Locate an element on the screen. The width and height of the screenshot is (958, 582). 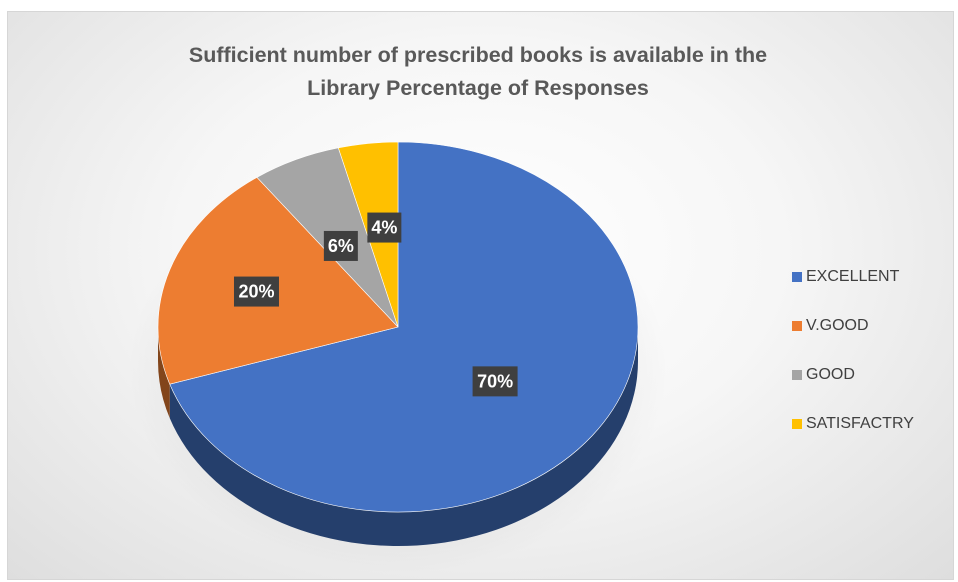
legend-swatch-good is located at coordinates (797, 375).